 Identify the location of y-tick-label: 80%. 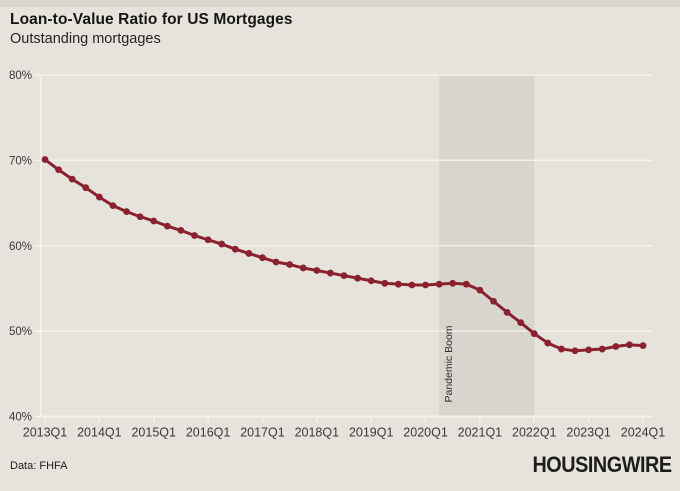
(20, 76).